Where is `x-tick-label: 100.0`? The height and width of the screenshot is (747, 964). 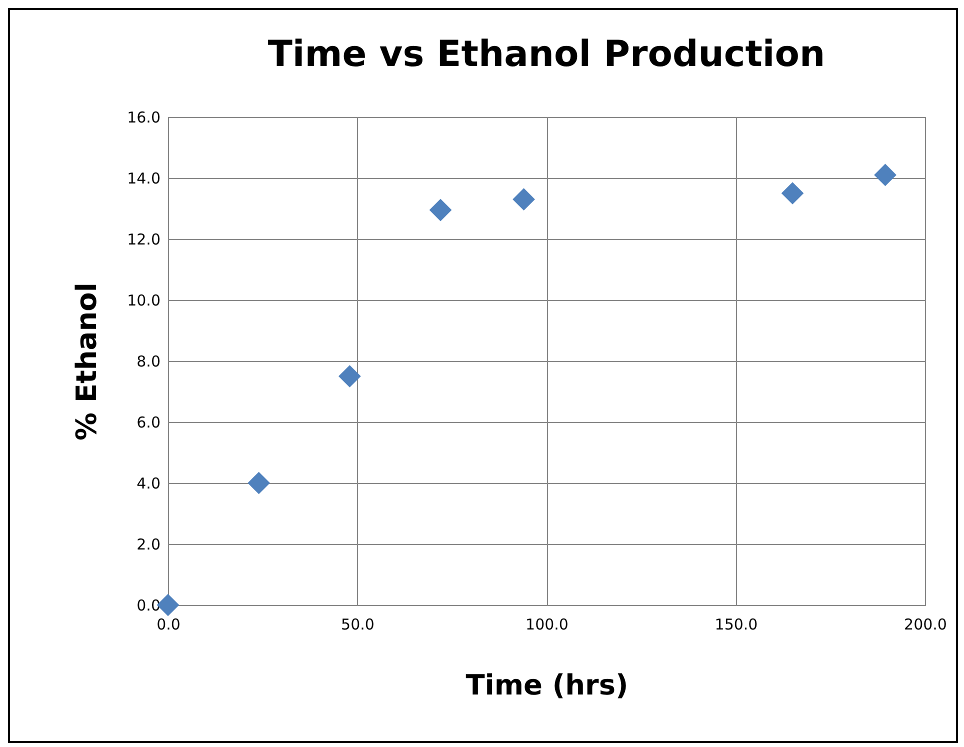 x-tick-label: 100.0 is located at coordinates (547, 625).